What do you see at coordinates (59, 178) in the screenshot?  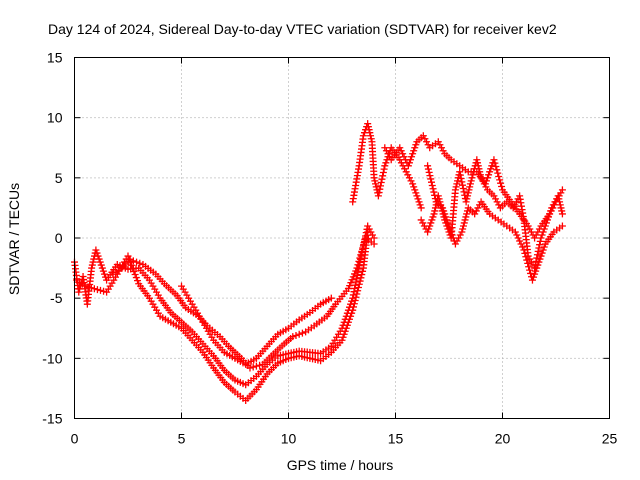 I see `y-tick-label: 5` at bounding box center [59, 178].